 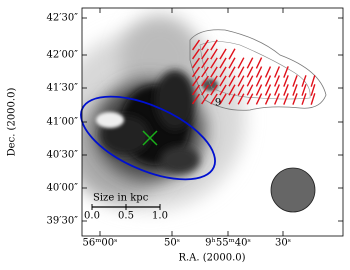 I want to click on center-marker, so click(x=150, y=138).